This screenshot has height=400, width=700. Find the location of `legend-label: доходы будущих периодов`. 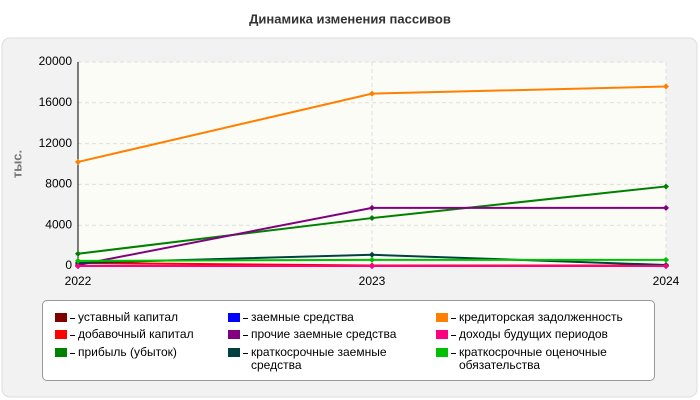

legend-label: доходы будущих периодов is located at coordinates (533, 334).